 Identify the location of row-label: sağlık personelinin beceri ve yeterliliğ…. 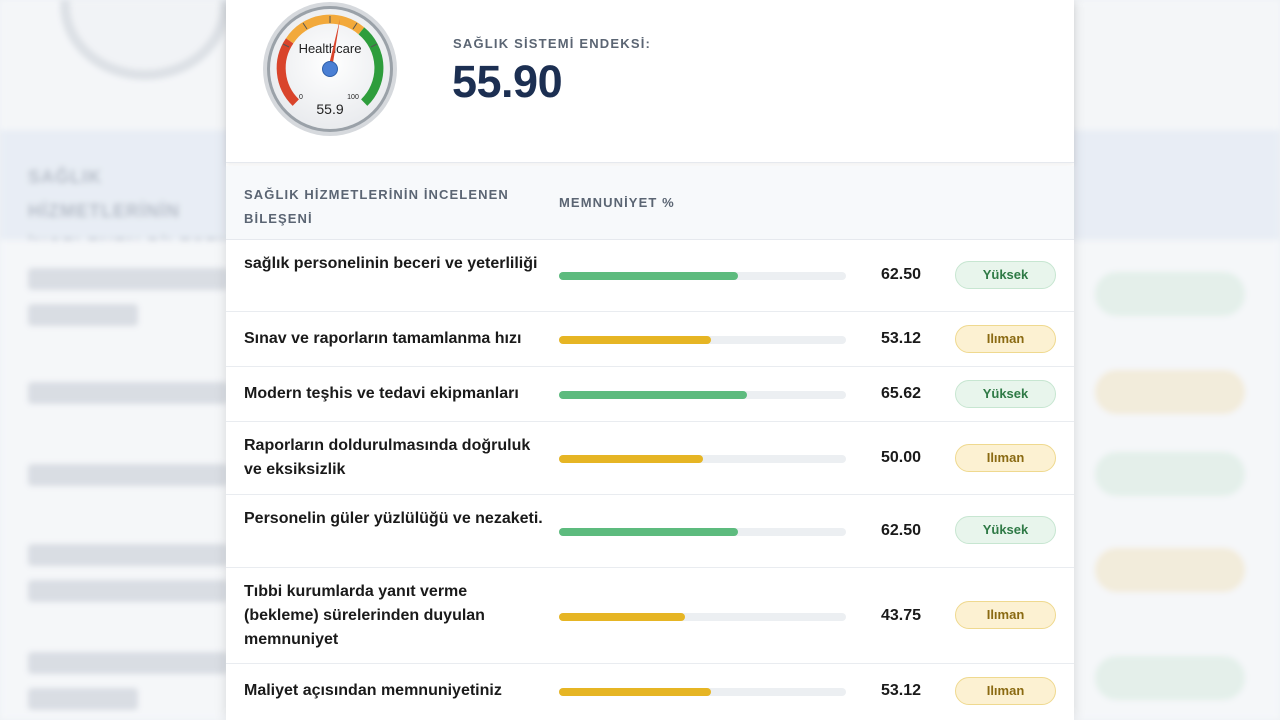
(391, 263).